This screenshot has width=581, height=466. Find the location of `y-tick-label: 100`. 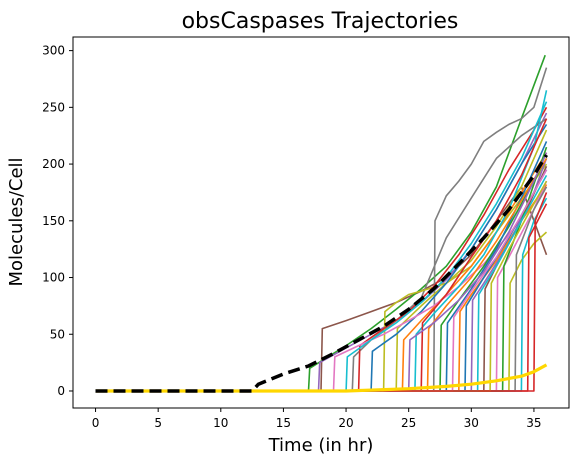

y-tick-label: 100 is located at coordinates (53, 278).